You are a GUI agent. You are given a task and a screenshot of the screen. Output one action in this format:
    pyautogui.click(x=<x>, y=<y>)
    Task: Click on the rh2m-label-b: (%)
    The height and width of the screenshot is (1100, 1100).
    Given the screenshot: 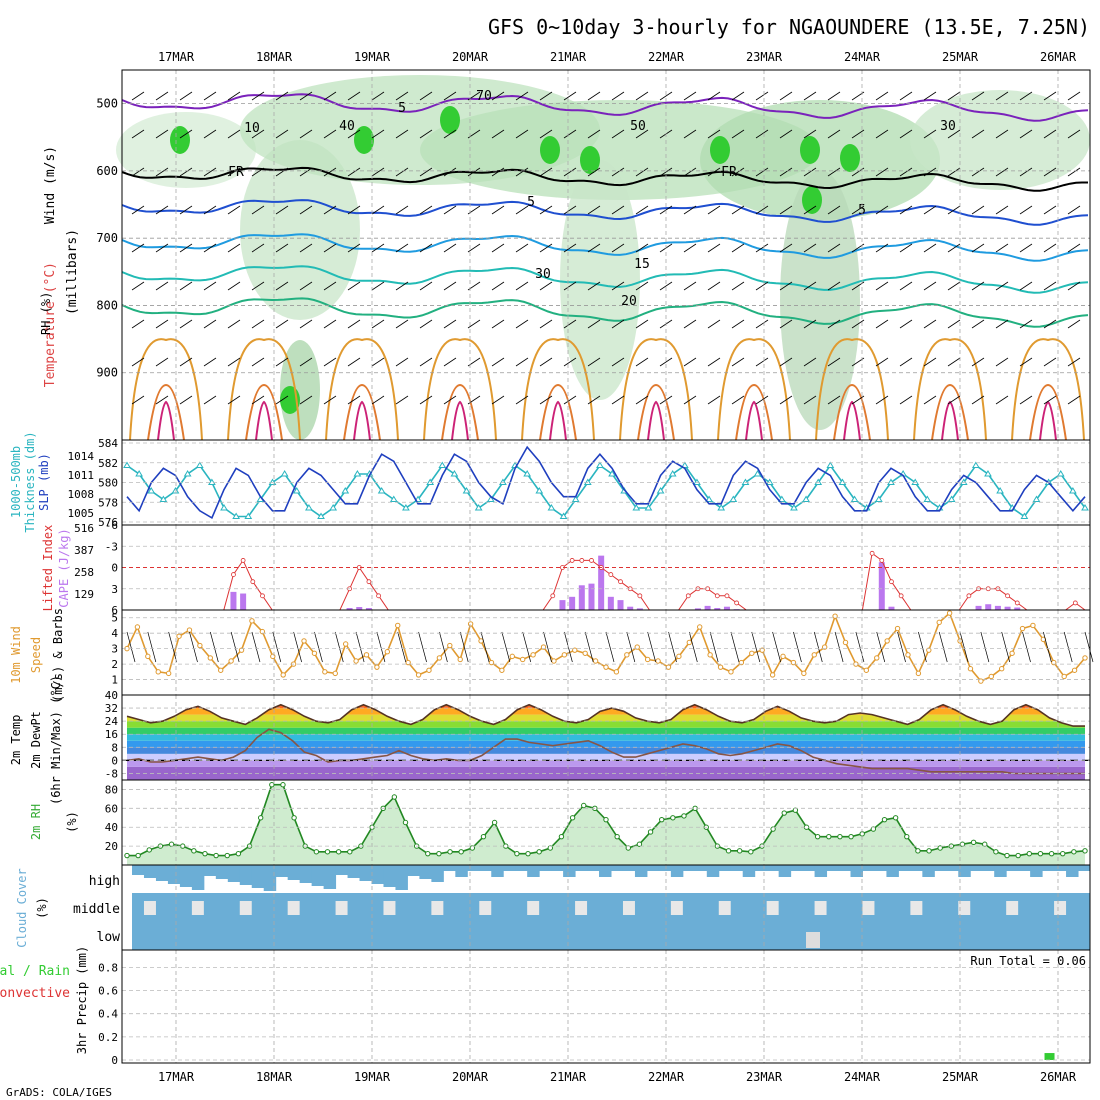 What is the action you would take?
    pyautogui.click(x=72, y=822)
    